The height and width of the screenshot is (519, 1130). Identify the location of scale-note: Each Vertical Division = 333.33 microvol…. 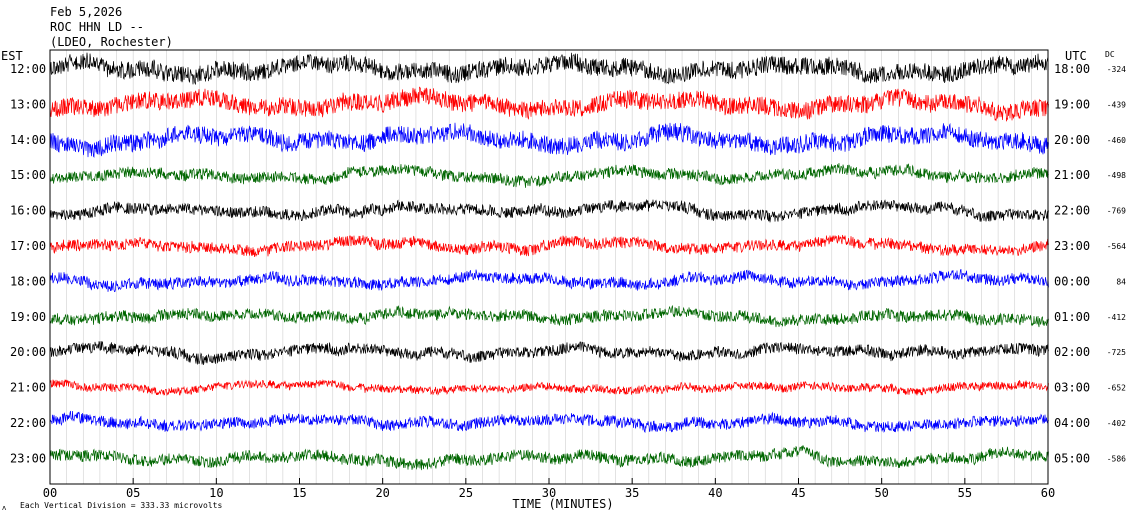
(121, 505).